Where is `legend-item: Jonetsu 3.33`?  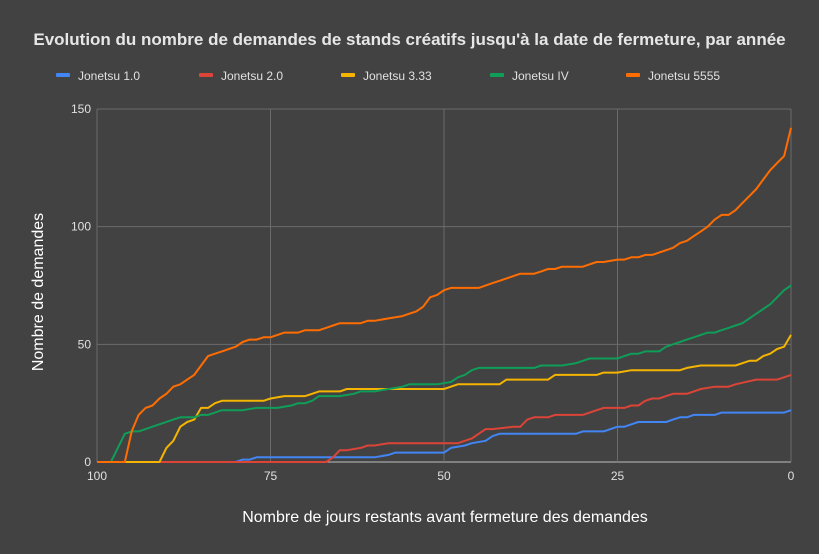 legend-item: Jonetsu 3.33 is located at coordinates (386, 76).